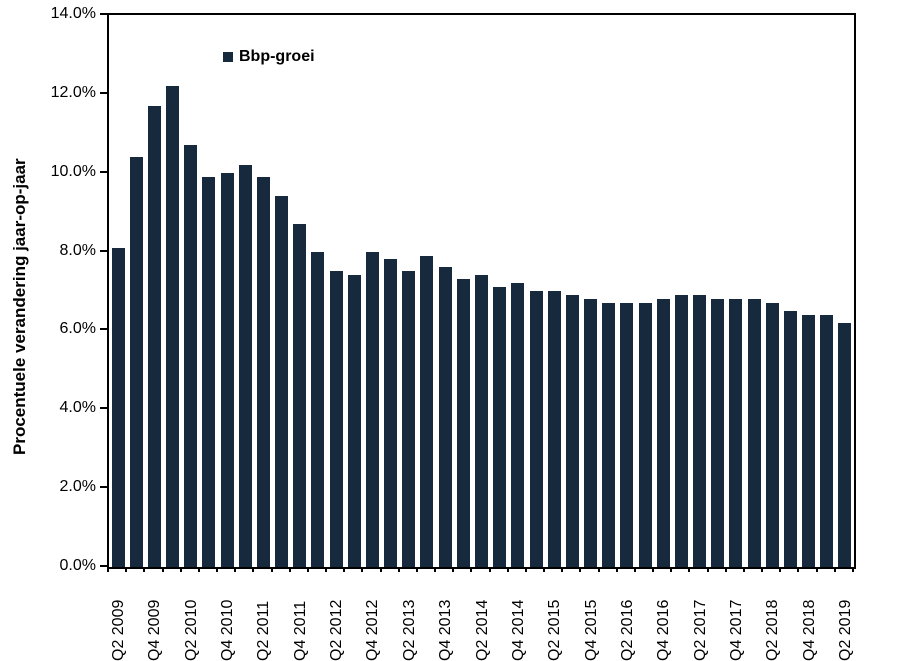  What do you see at coordinates (773, 630) in the screenshot?
I see `x-tick-label: Q2 2018` at bounding box center [773, 630].